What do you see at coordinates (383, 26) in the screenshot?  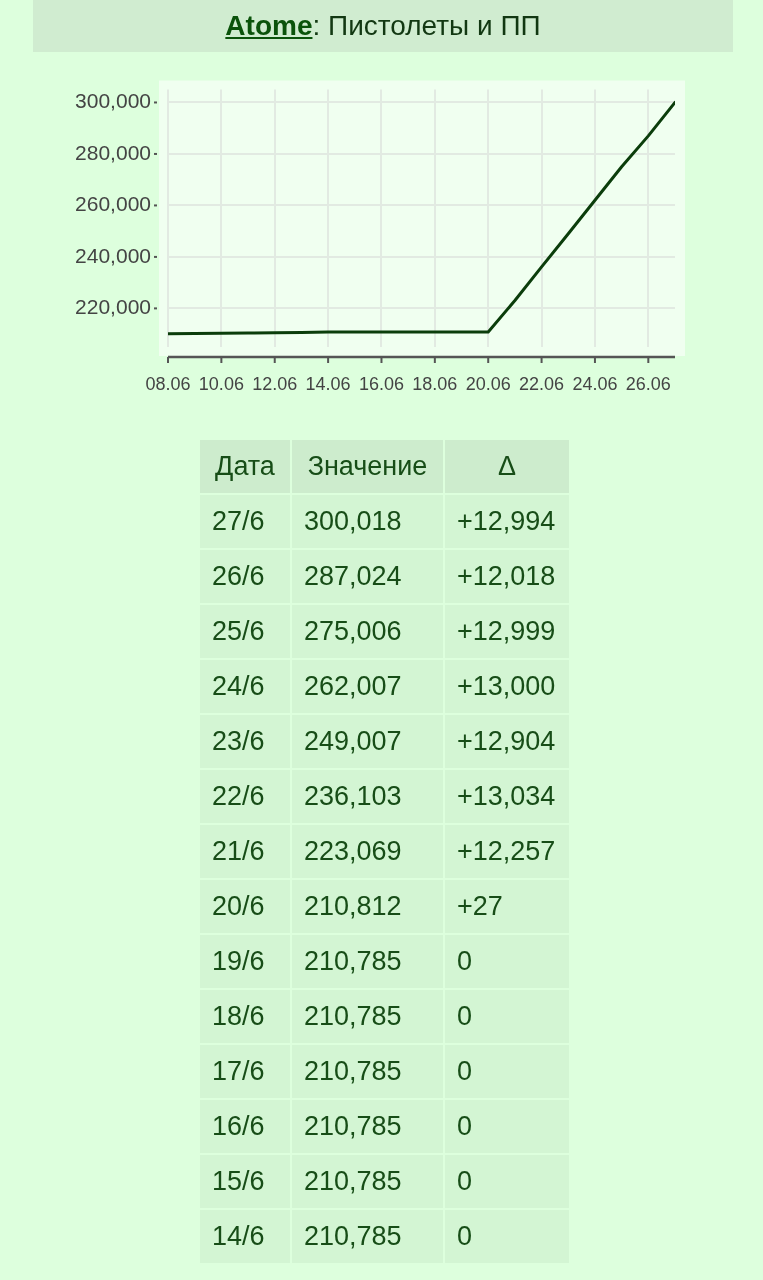 I see `chart-title: Atome: Пистолеты и ПП` at bounding box center [383, 26].